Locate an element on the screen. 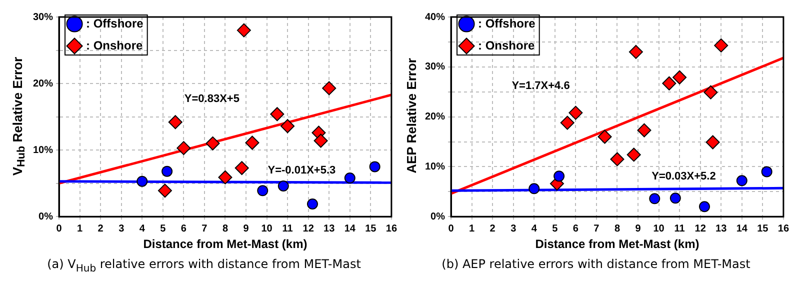 The image size is (800, 288). y-tick-label: 40% is located at coordinates (435, 17).